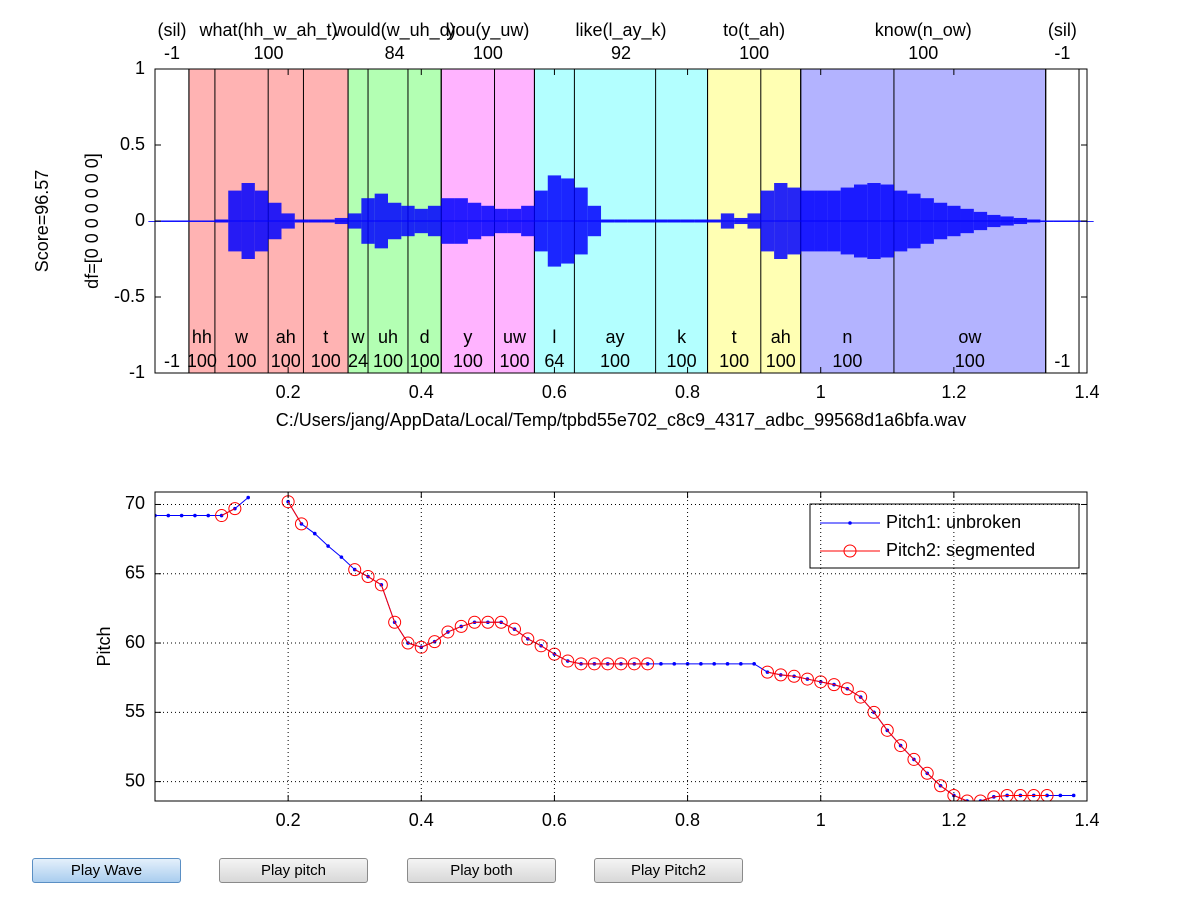 The image size is (1201, 901). I want to click on phone-label: n, so click(847, 337).